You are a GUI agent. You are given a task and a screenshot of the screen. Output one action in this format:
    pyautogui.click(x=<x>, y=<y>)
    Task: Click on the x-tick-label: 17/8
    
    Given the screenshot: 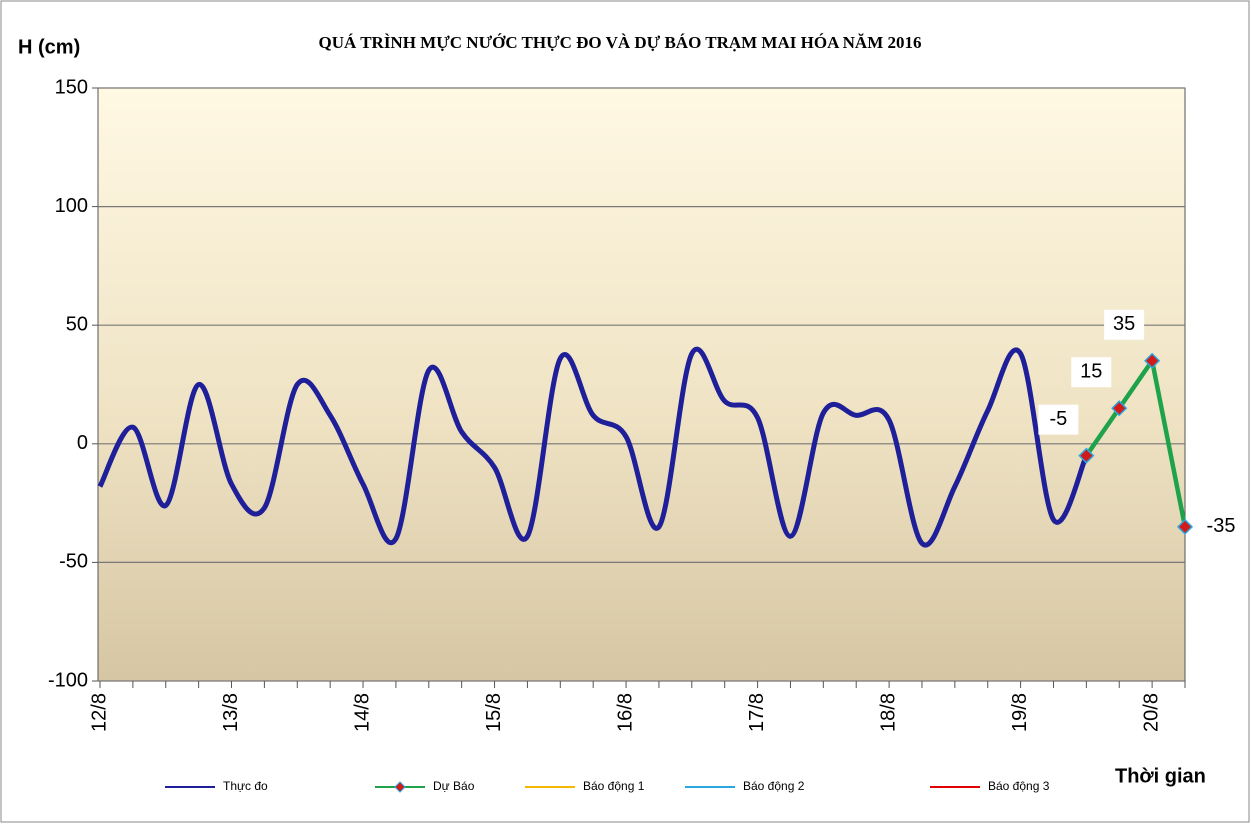 What is the action you would take?
    pyautogui.click(x=757, y=712)
    